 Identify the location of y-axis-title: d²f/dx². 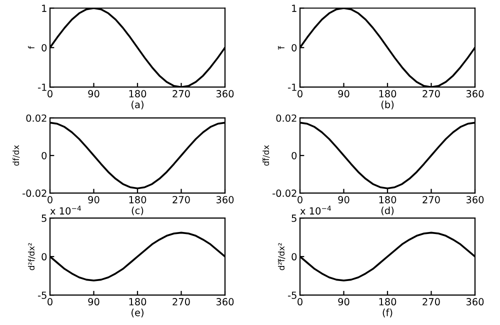
(32, 256).